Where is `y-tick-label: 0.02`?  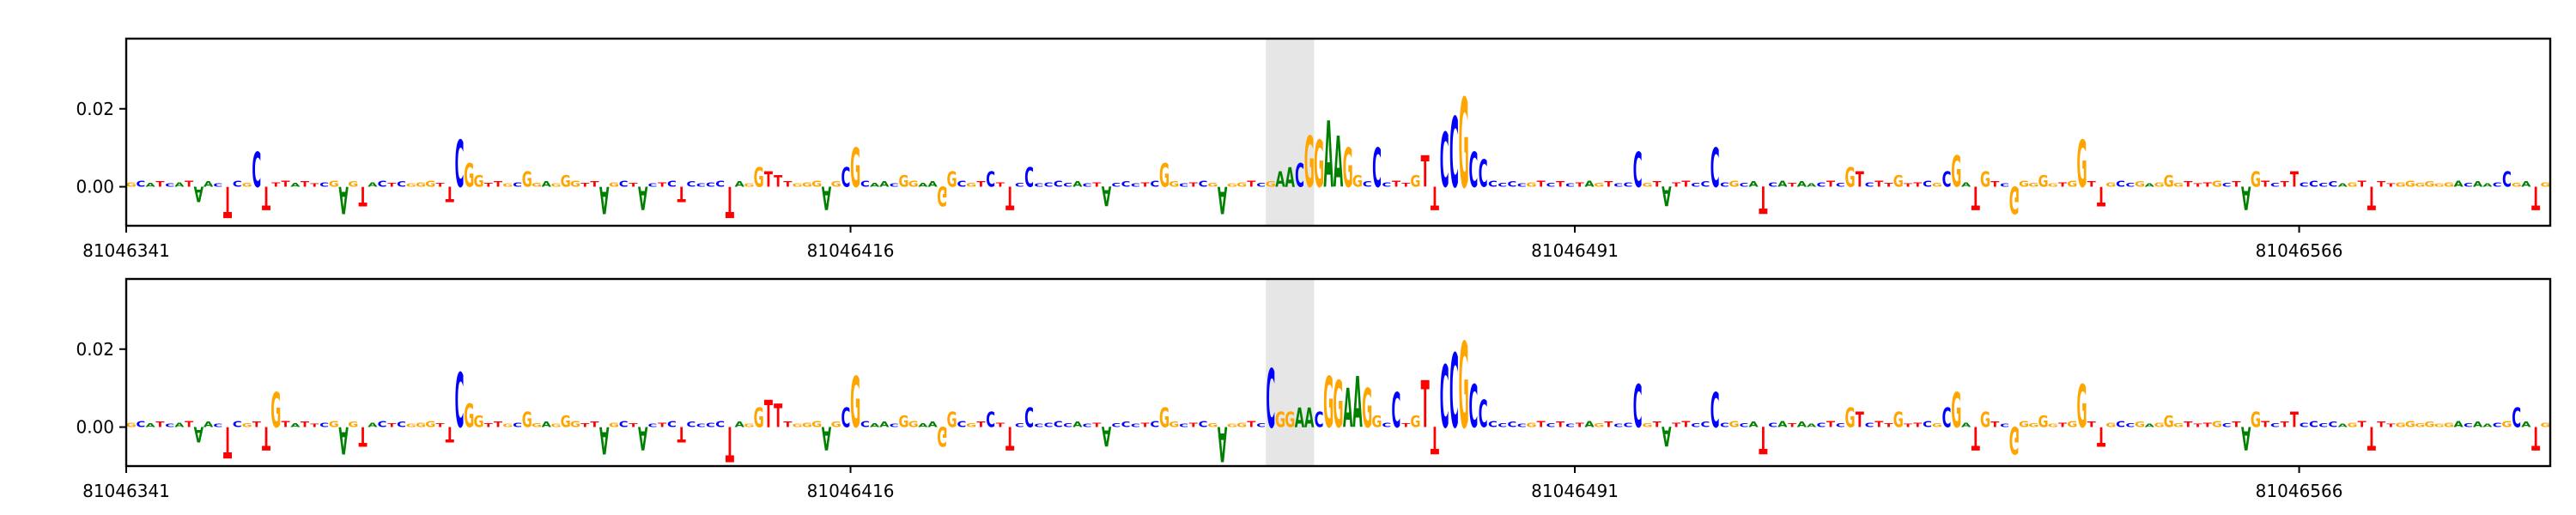 y-tick-label: 0.02 is located at coordinates (95, 349).